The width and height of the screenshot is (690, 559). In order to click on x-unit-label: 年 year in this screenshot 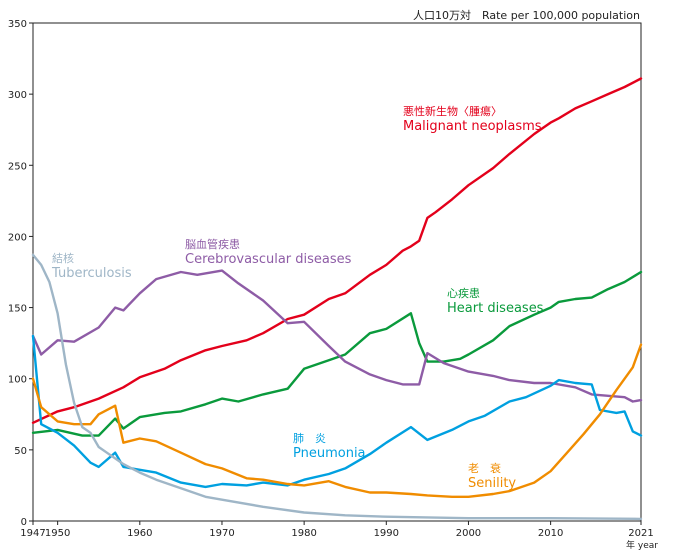, I will do `click(642, 545)`.